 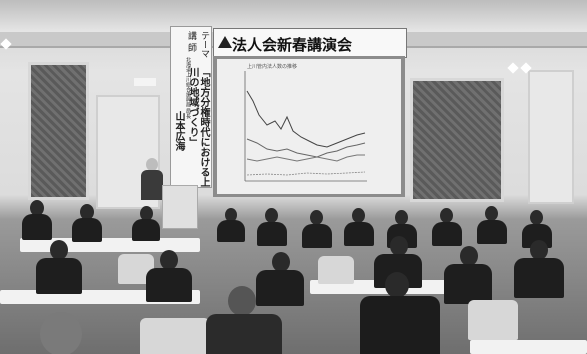 What do you see at coordinates (58, 131) in the screenshot?
I see `left-curtain-panel` at bounding box center [58, 131].